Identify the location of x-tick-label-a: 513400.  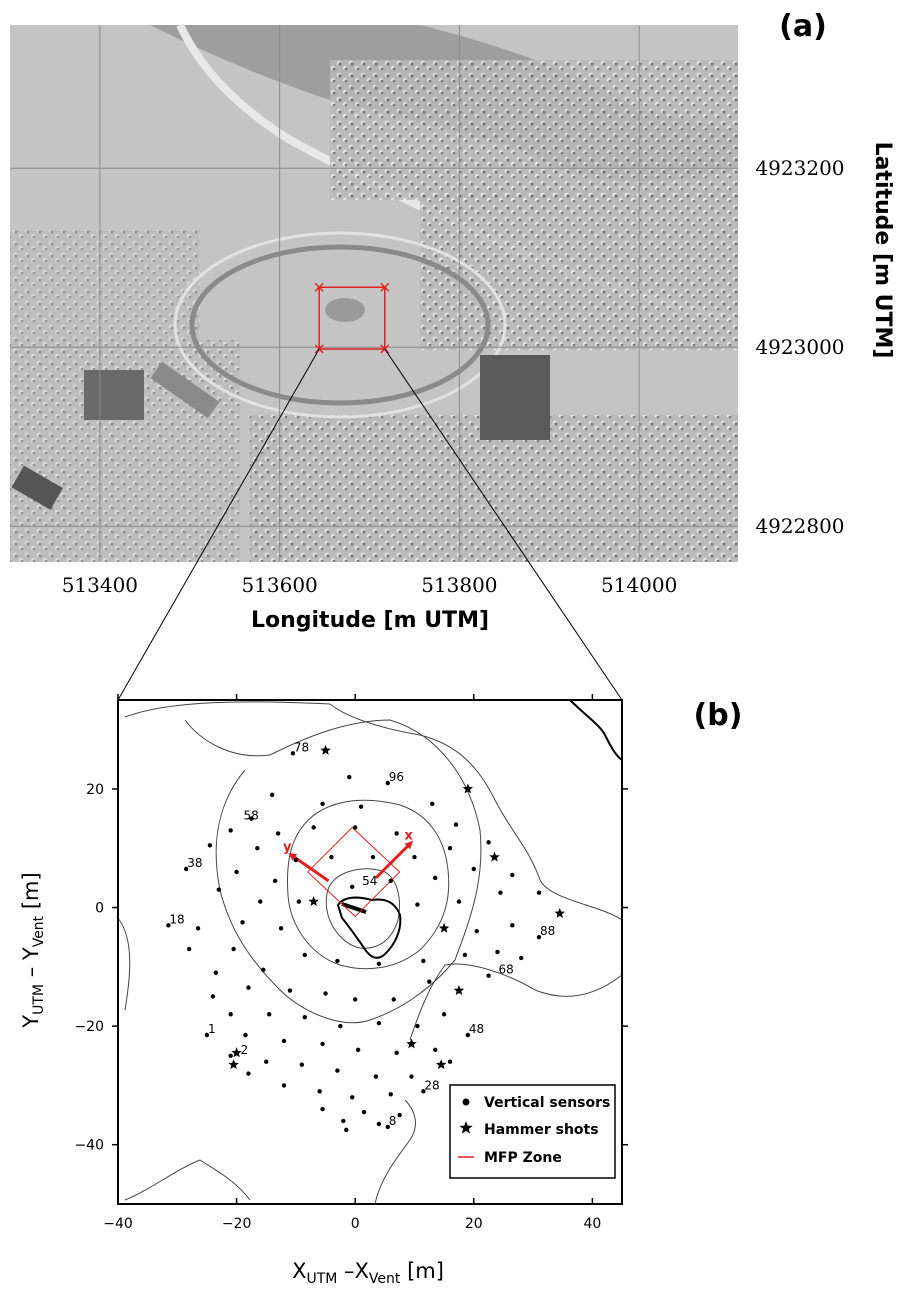
(100, 585).